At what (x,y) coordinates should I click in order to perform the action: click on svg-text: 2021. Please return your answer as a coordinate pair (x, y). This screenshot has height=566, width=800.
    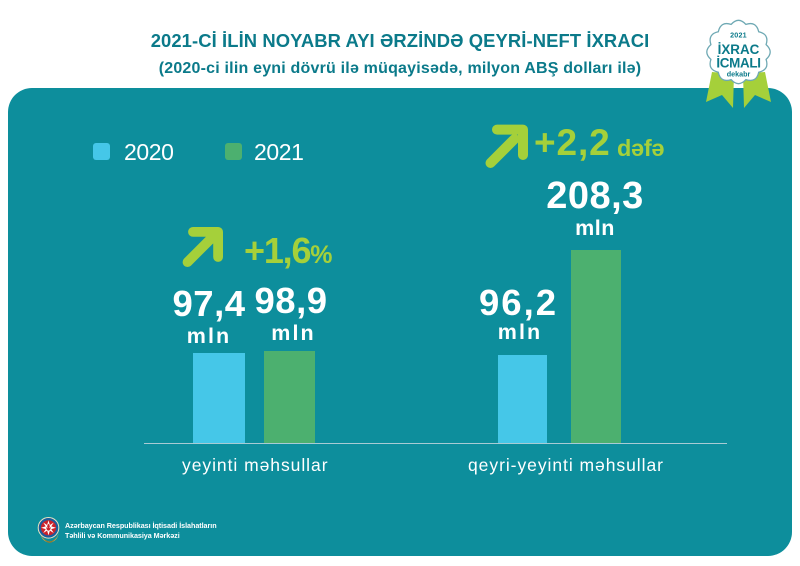
    Looking at the image, I should click on (738, 35).